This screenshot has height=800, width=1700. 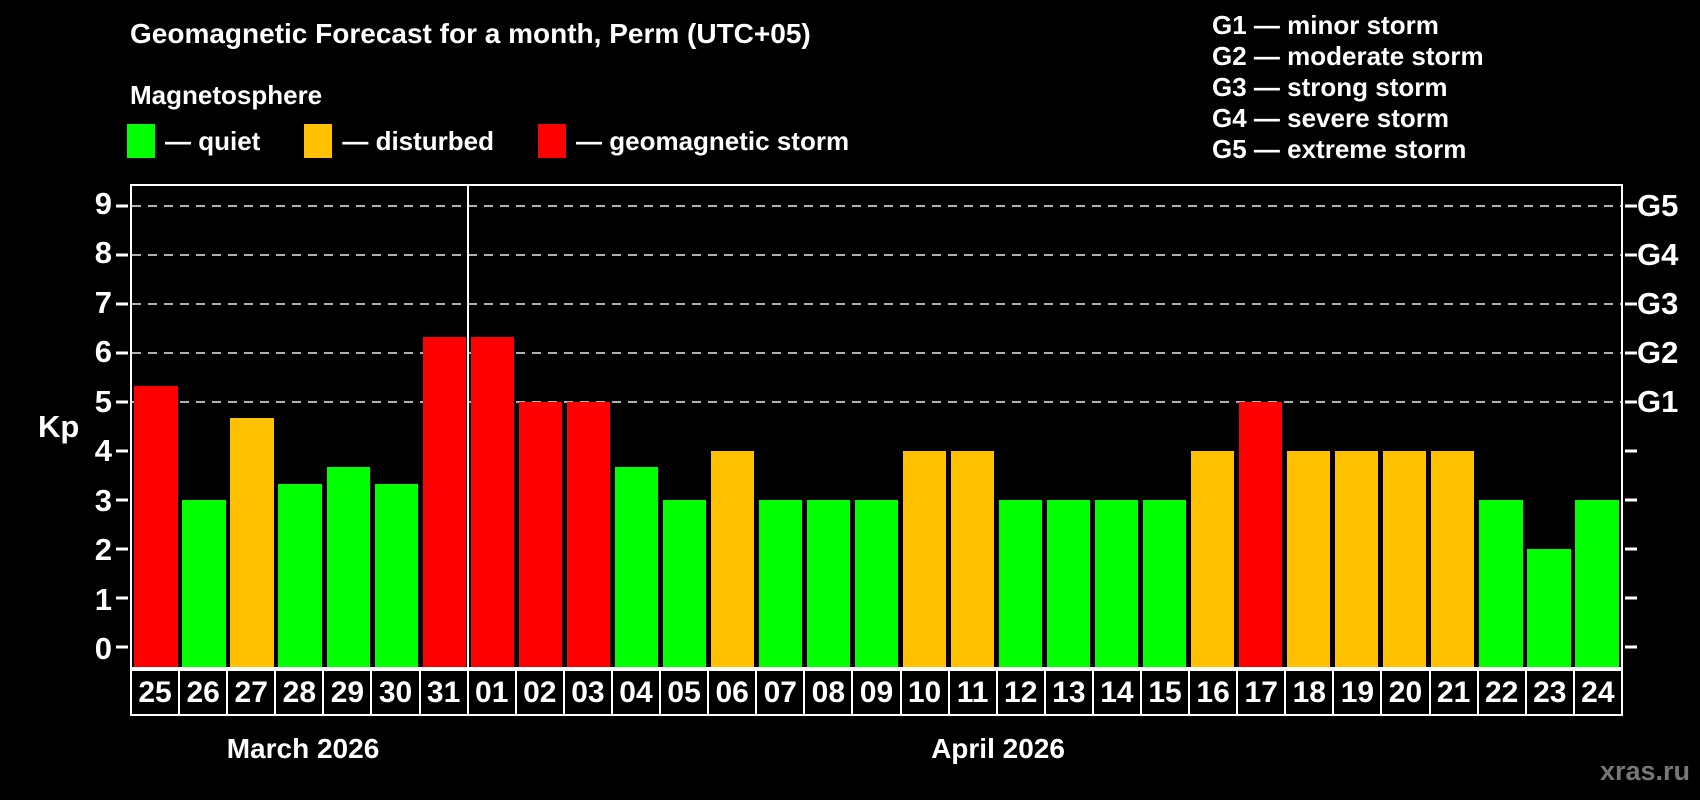 I want to click on day-label-01: 01, so click(x=490, y=692).